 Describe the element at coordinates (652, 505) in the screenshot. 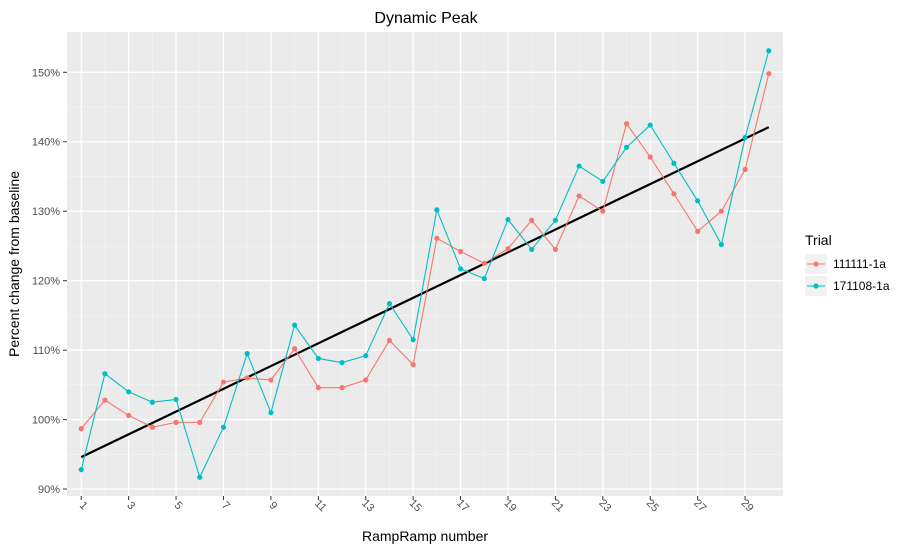

I see `x-tick-label: 25` at that location.